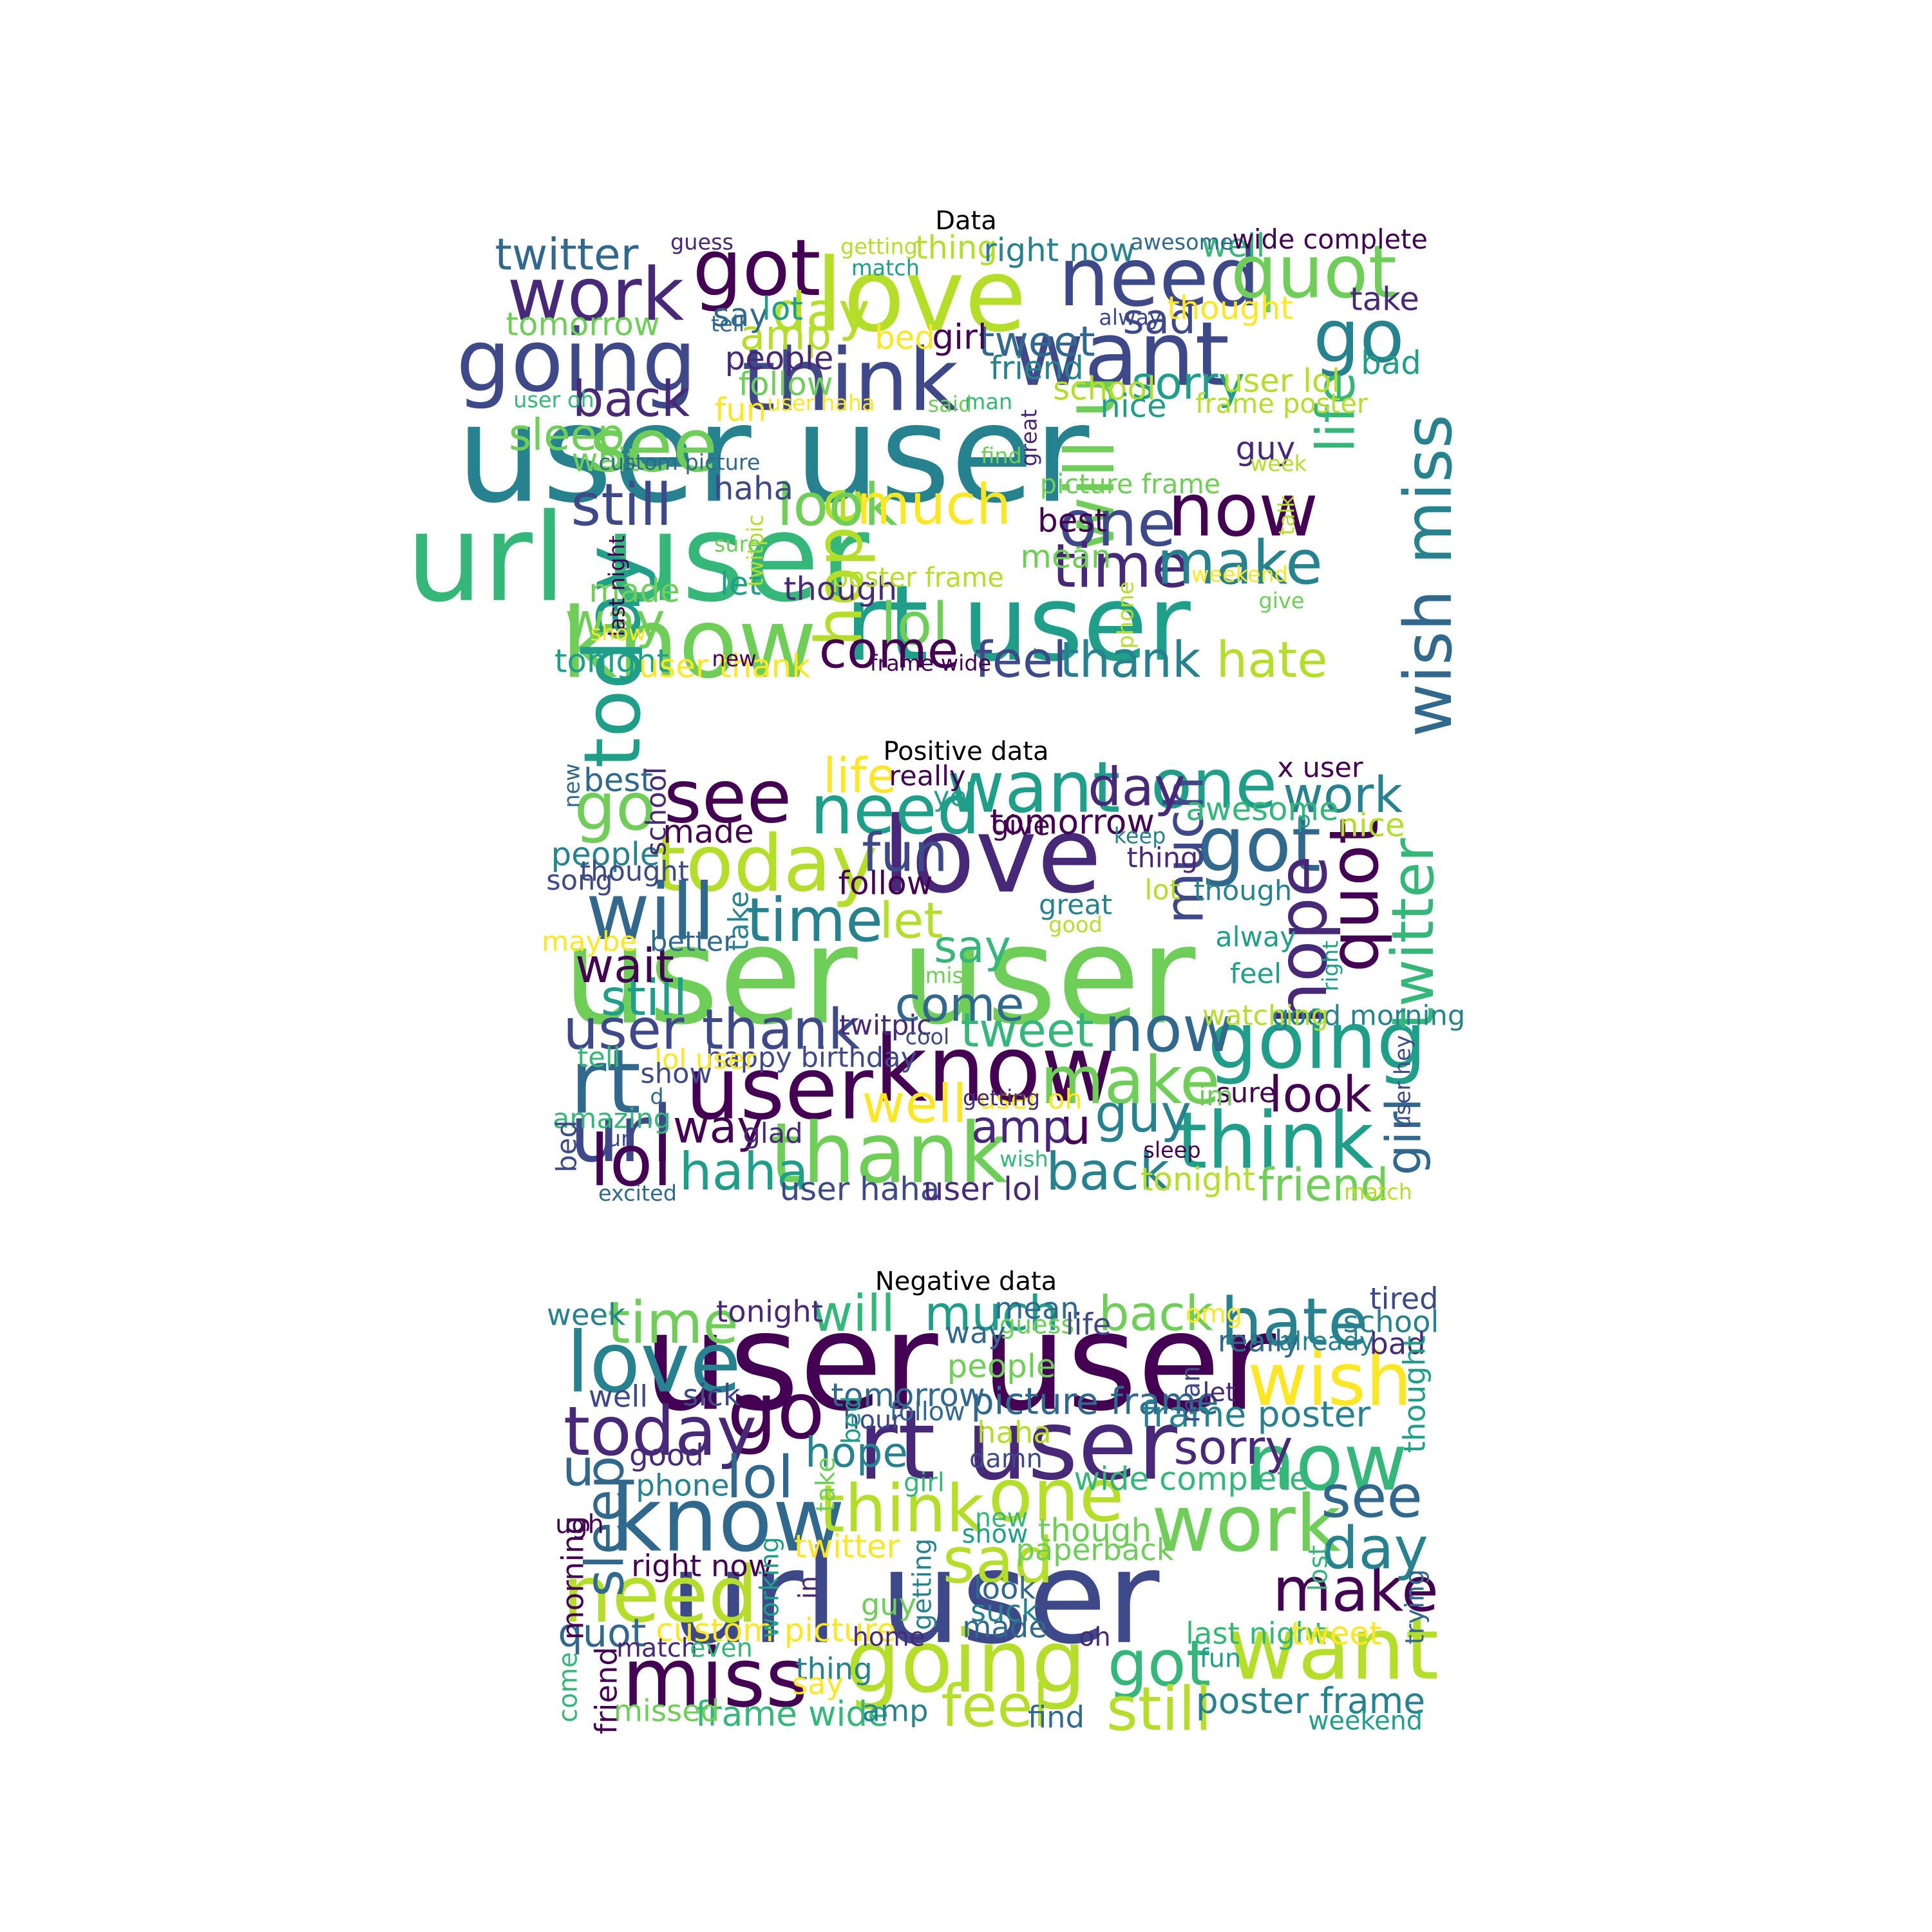 This screenshot has height=1932, width=1932. Describe the element at coordinates (885, 269) in the screenshot. I see `word-match: match` at that location.